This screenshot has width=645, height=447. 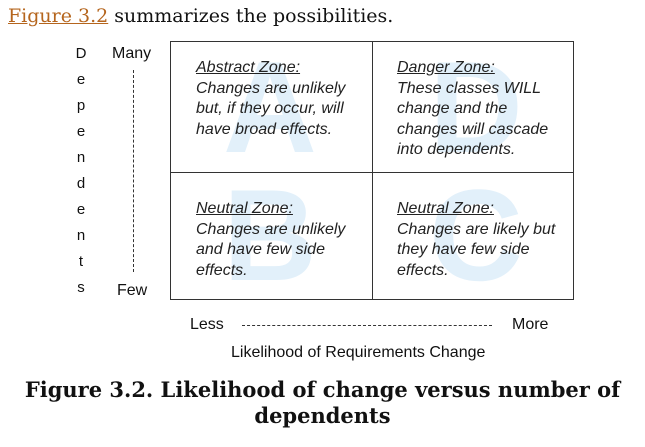 What do you see at coordinates (81, 174) in the screenshot?
I see `y-axis-label: D e p e n d e n t s` at bounding box center [81, 174].